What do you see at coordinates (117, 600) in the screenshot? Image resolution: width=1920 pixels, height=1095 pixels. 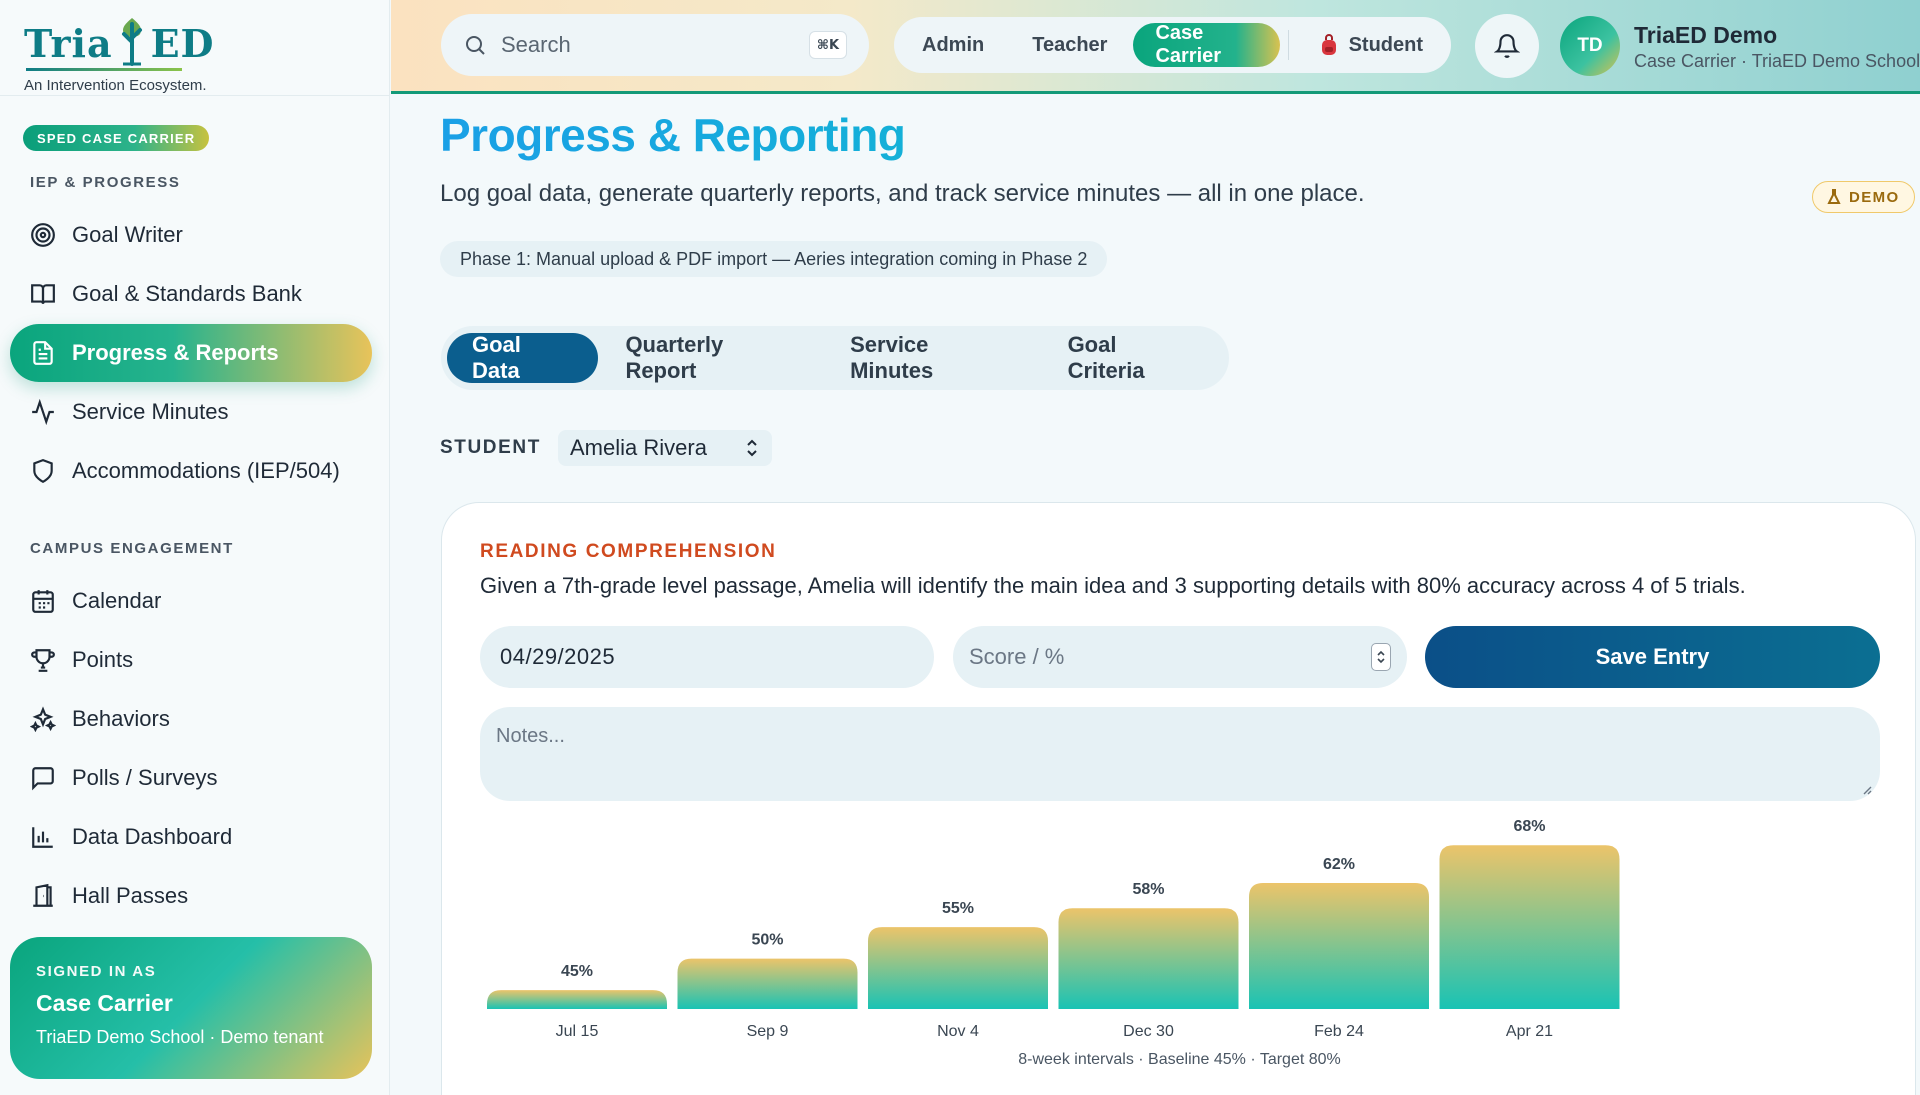 I see `sidebar-item-label: Calendar` at bounding box center [117, 600].